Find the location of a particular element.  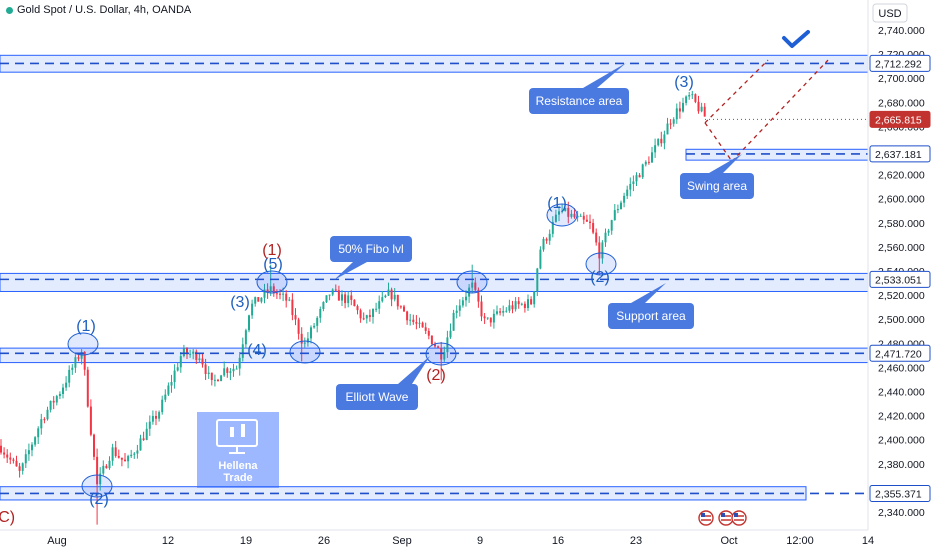

currency-badge is located at coordinates (890, 13).